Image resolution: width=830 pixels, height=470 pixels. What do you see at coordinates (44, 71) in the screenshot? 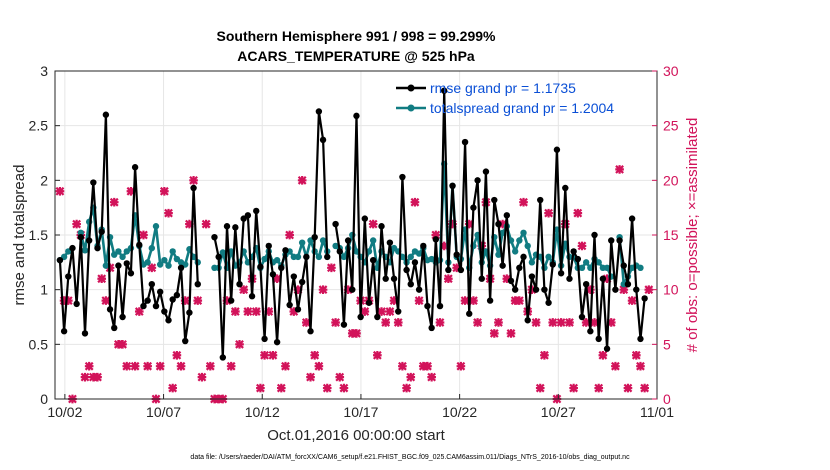
I see `y-tick-label: 3` at bounding box center [44, 71].